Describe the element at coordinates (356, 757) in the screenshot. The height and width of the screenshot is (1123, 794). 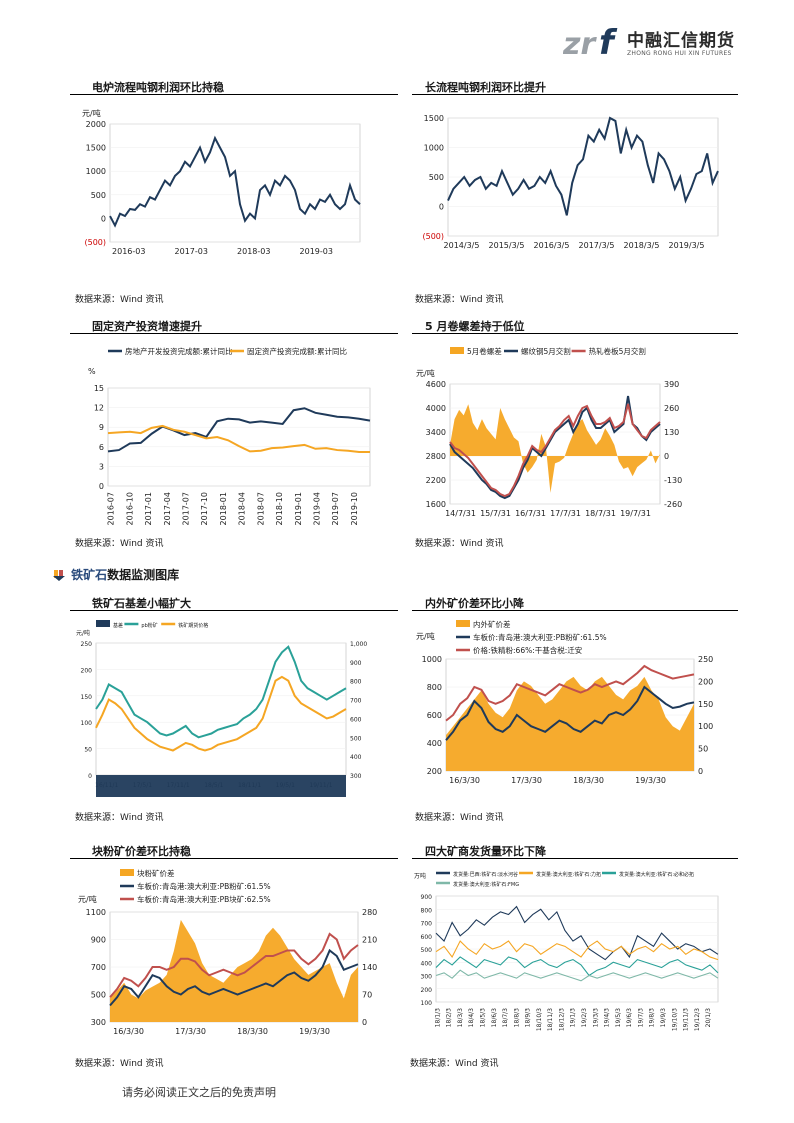
I see `y2-tick-label: 400` at that location.